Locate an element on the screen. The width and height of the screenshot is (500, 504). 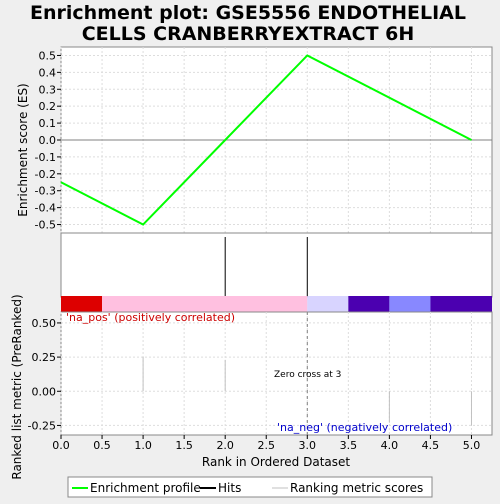
es-y-tick-label: 0.3 is located at coordinates (48, 89).